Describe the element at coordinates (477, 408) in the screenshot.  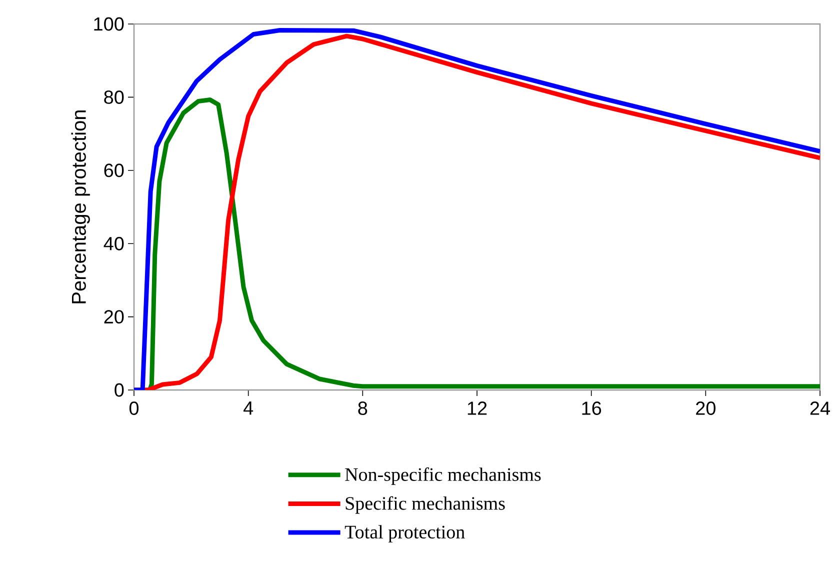
I see `x-tick-label: 12` at that location.